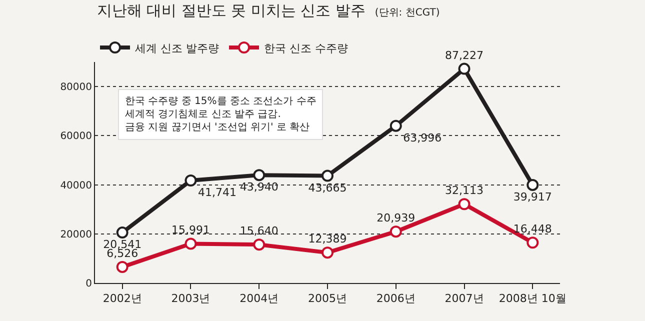 The width and height of the screenshot is (645, 321). I want to click on data-label: 43,940, so click(259, 187).